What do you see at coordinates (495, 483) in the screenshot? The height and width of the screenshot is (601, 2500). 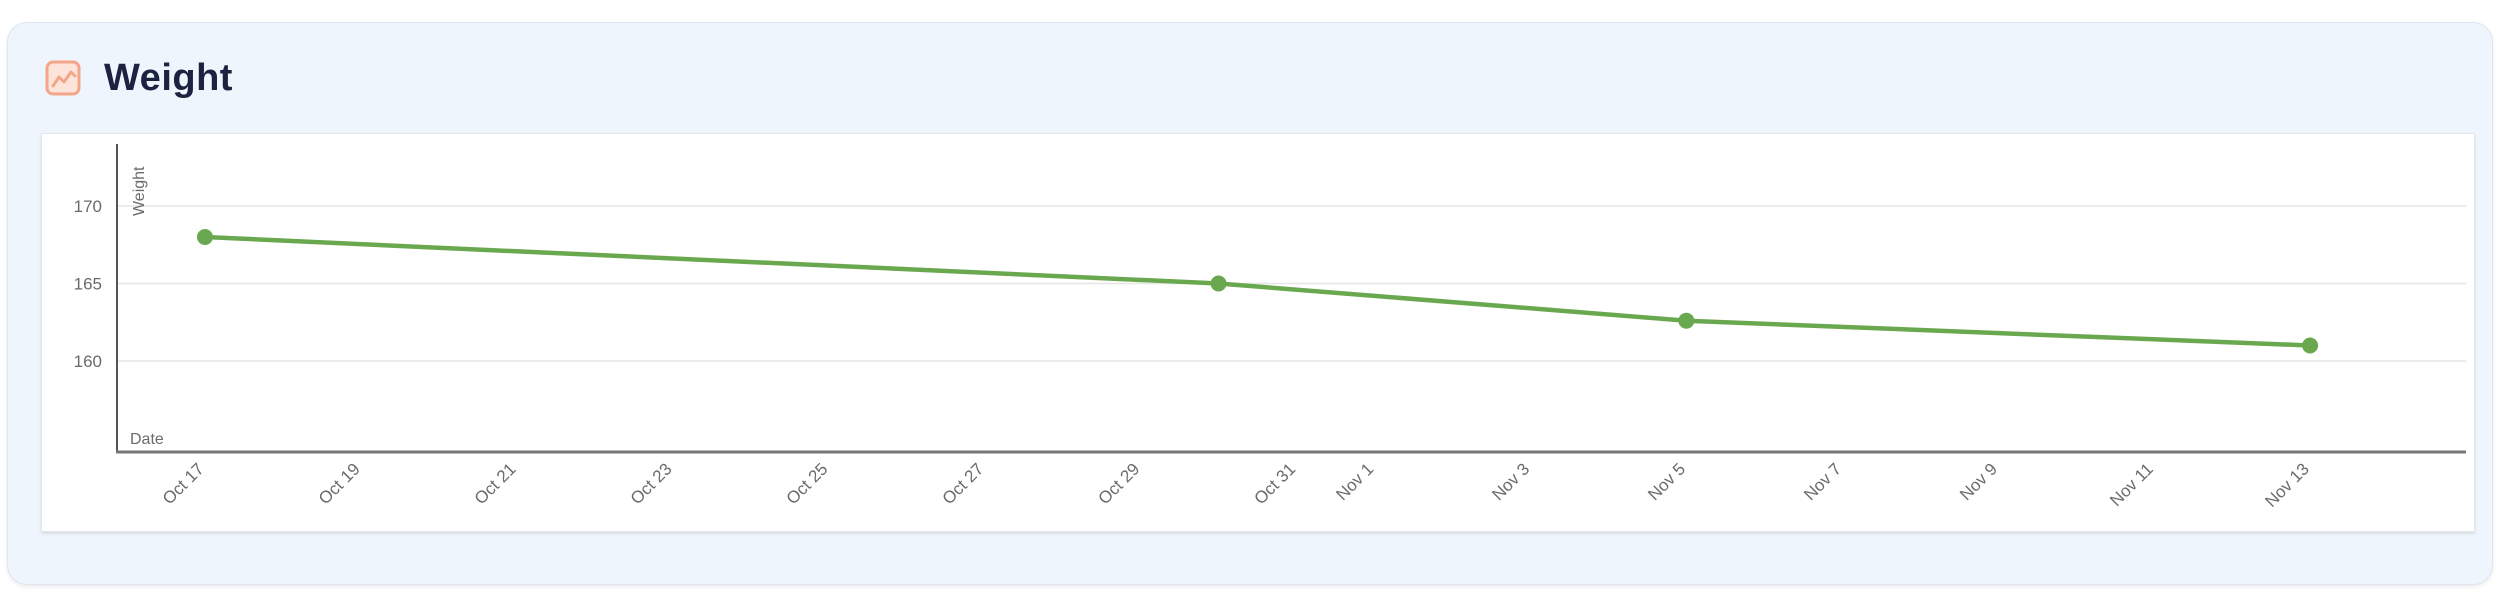 I see `x-tick-label: Oct 21` at bounding box center [495, 483].